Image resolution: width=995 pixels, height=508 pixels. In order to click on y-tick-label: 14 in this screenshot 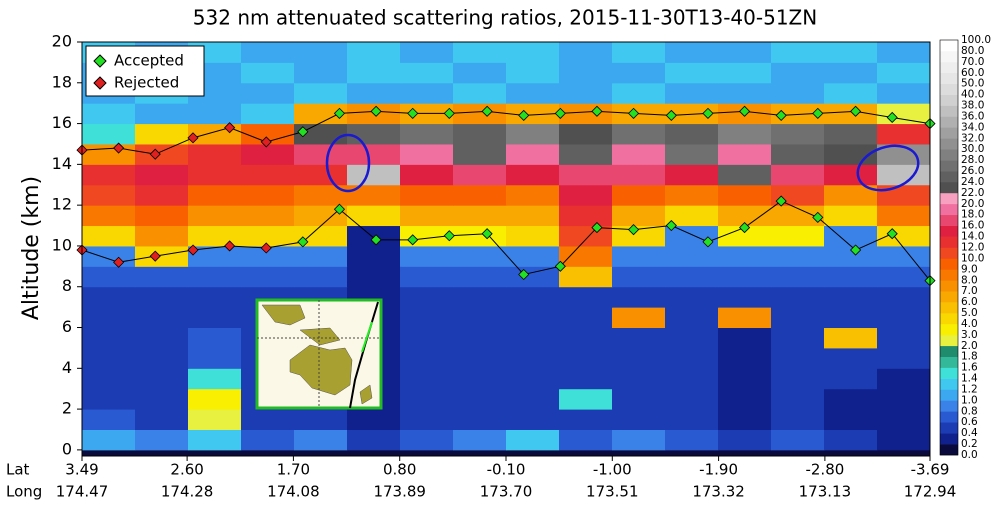, I will do `click(62, 163)`.